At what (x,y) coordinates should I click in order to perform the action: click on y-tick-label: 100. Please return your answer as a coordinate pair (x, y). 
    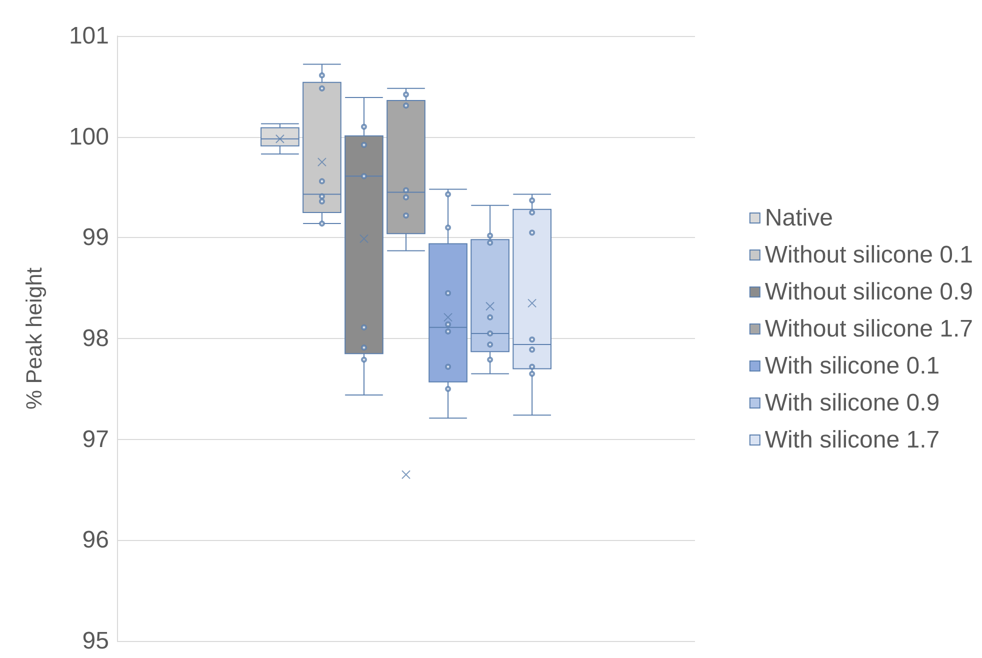
    Looking at the image, I should click on (88, 136).